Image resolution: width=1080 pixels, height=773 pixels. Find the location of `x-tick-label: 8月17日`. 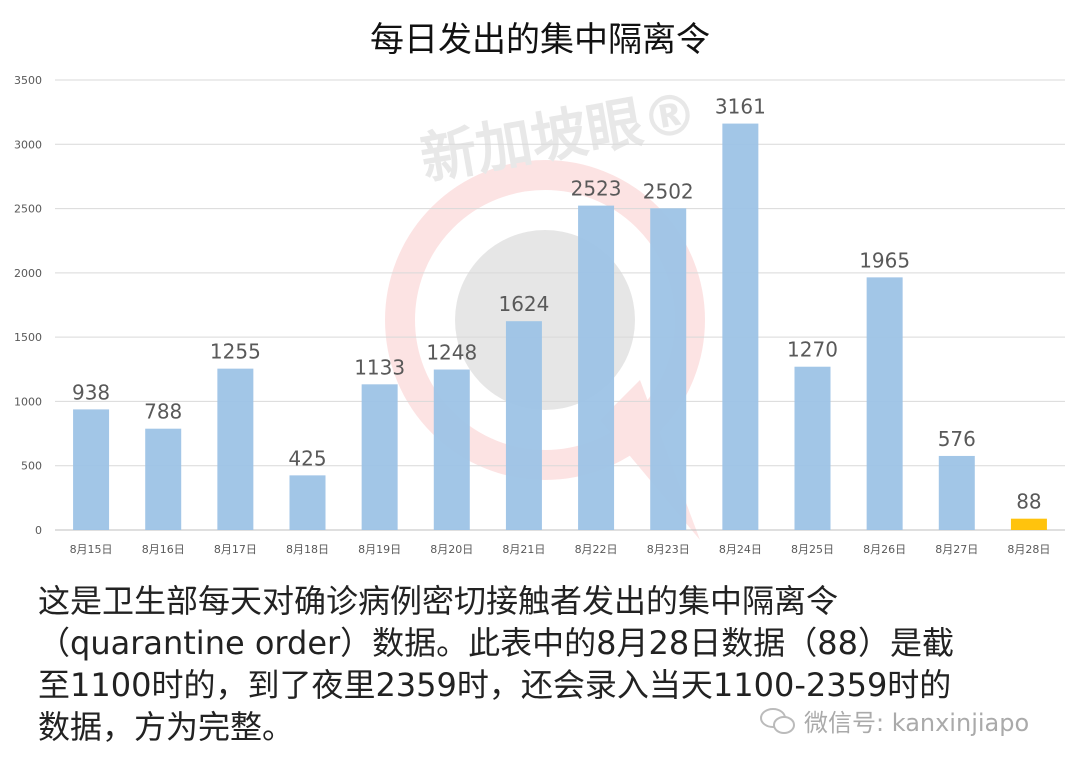

x-tick-label: 8月17日 is located at coordinates (235, 549).